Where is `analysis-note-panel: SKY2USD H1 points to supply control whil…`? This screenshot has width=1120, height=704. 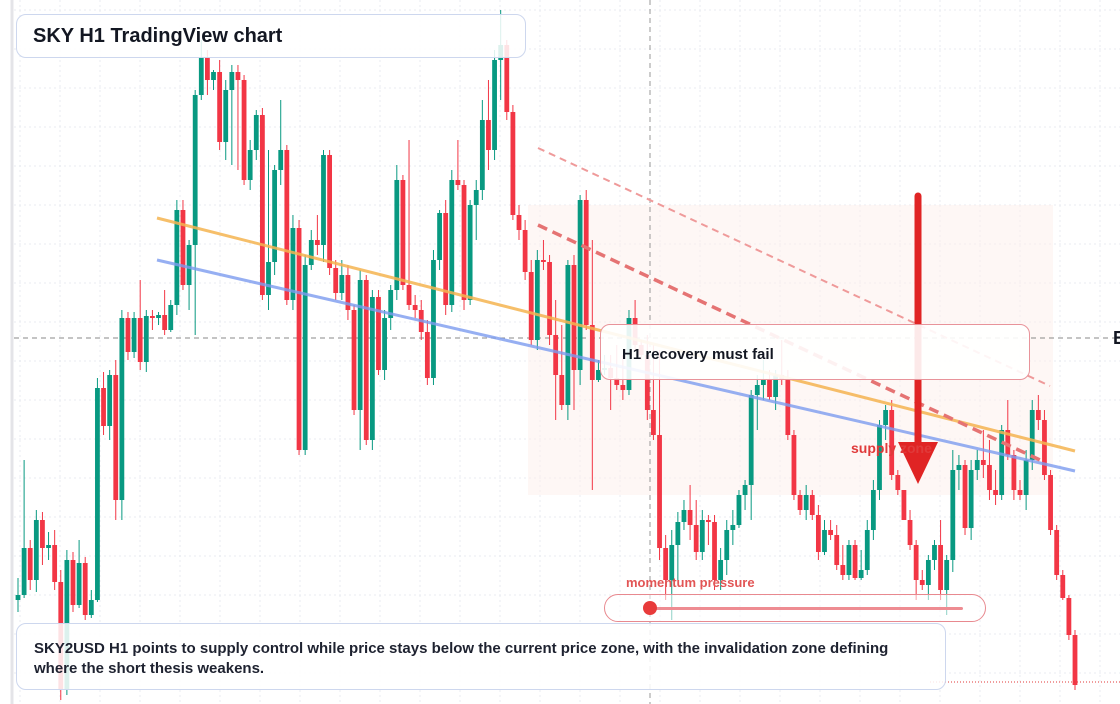
analysis-note-panel: SKY2USD H1 points to supply control whil… is located at coordinates (481, 656).